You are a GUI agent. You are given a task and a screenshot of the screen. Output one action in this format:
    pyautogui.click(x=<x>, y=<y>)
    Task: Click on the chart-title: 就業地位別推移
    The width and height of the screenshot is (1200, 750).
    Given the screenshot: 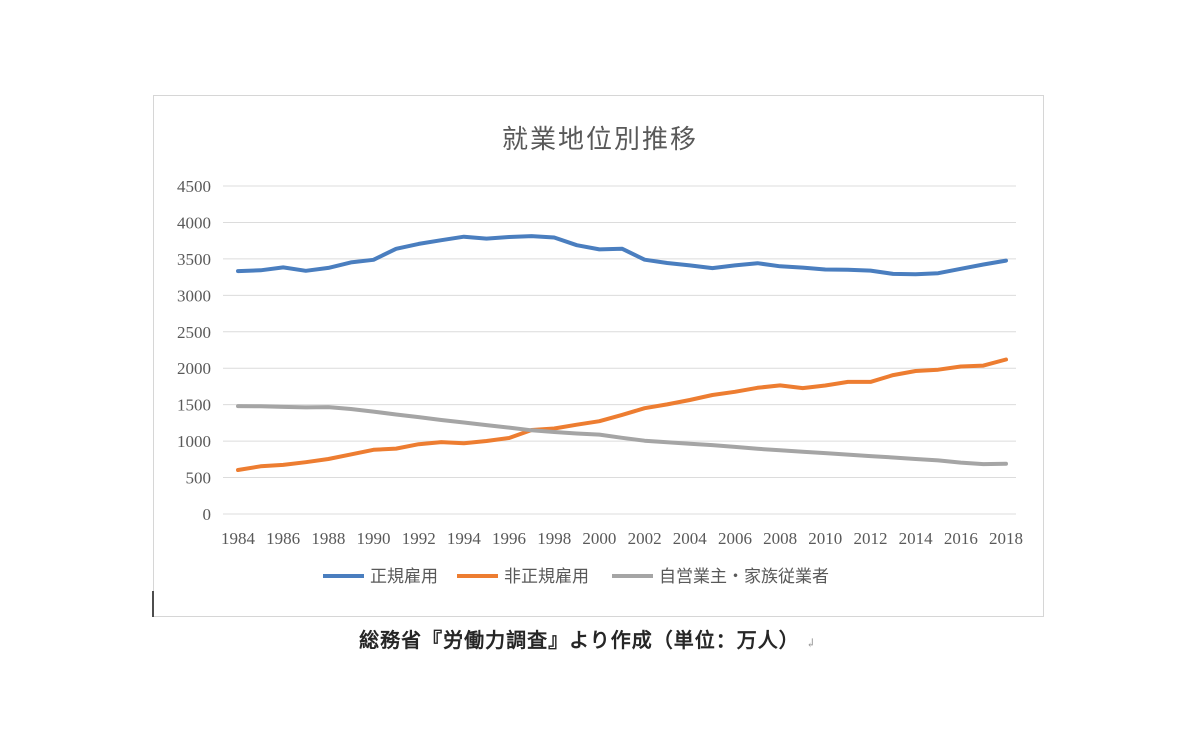 What is the action you would take?
    pyautogui.click(x=600, y=139)
    